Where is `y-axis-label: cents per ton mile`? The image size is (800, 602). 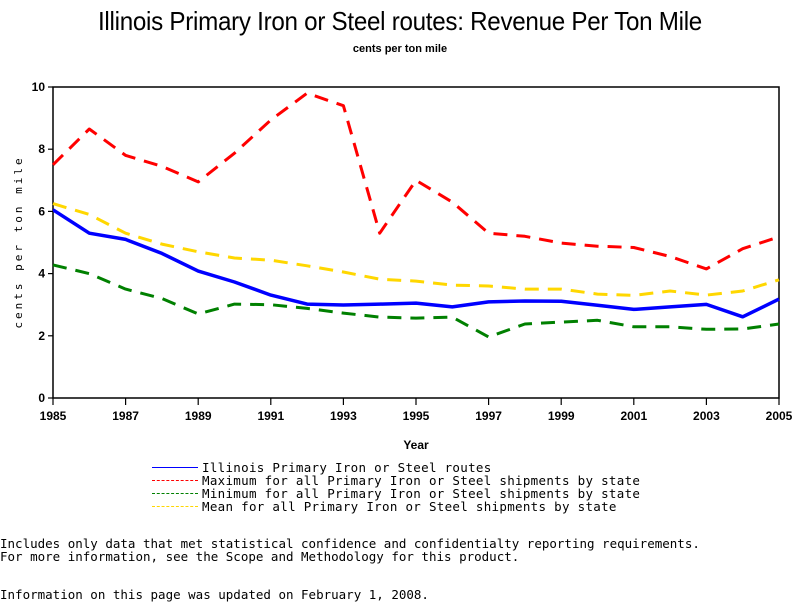 y-axis-label: cents per ton mile is located at coordinates (18, 241).